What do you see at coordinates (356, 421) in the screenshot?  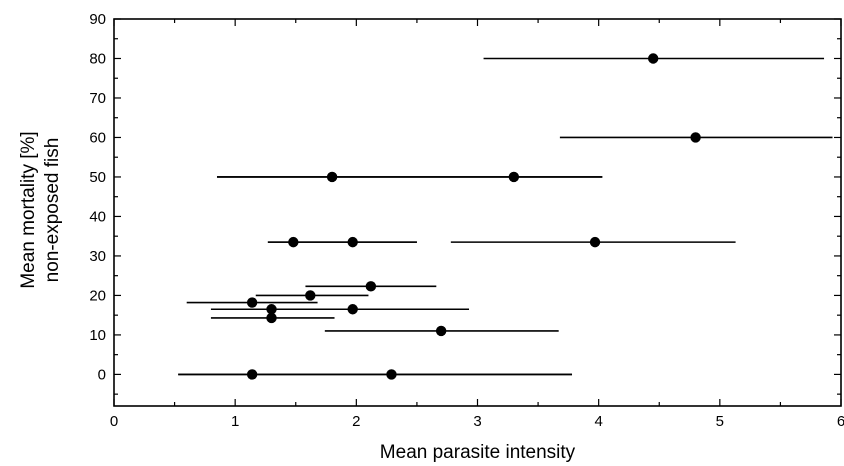 I see `x-tick-label: 2` at bounding box center [356, 421].